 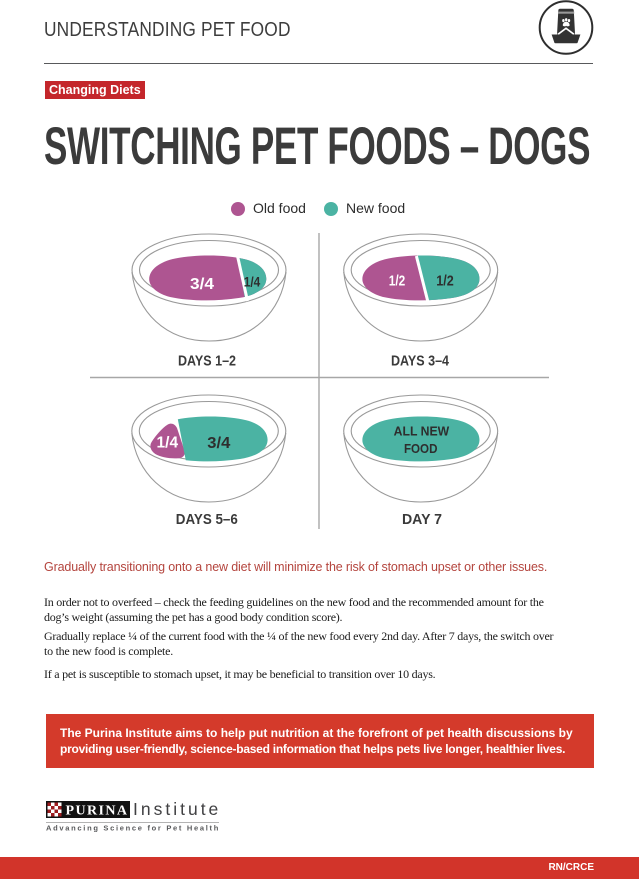 I want to click on svg-text: FOOD, so click(x=421, y=448).